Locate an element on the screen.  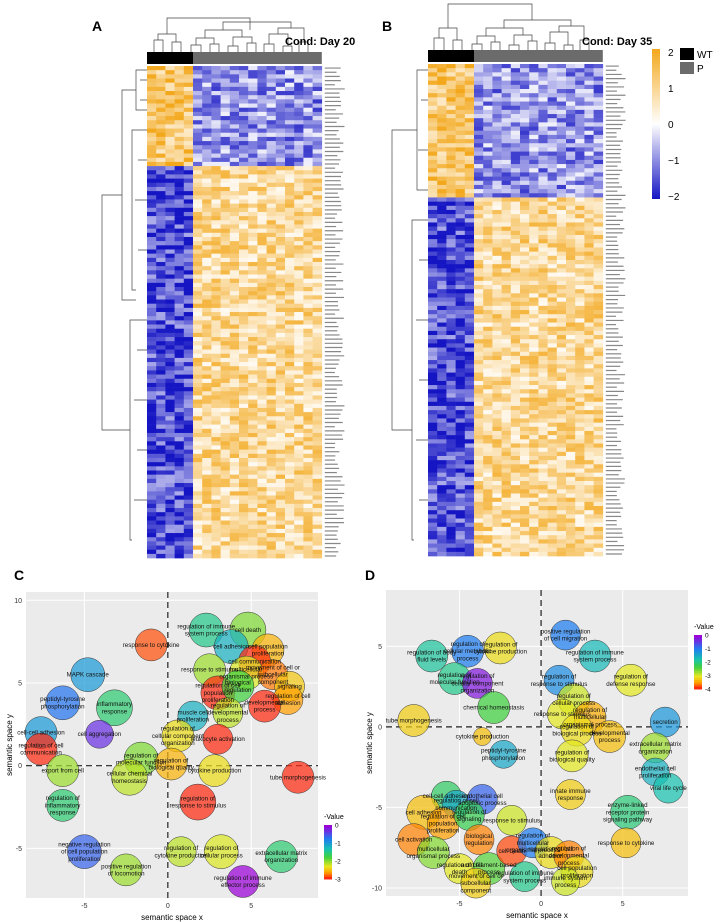
group-bar-p is located at coordinates (257, 58).